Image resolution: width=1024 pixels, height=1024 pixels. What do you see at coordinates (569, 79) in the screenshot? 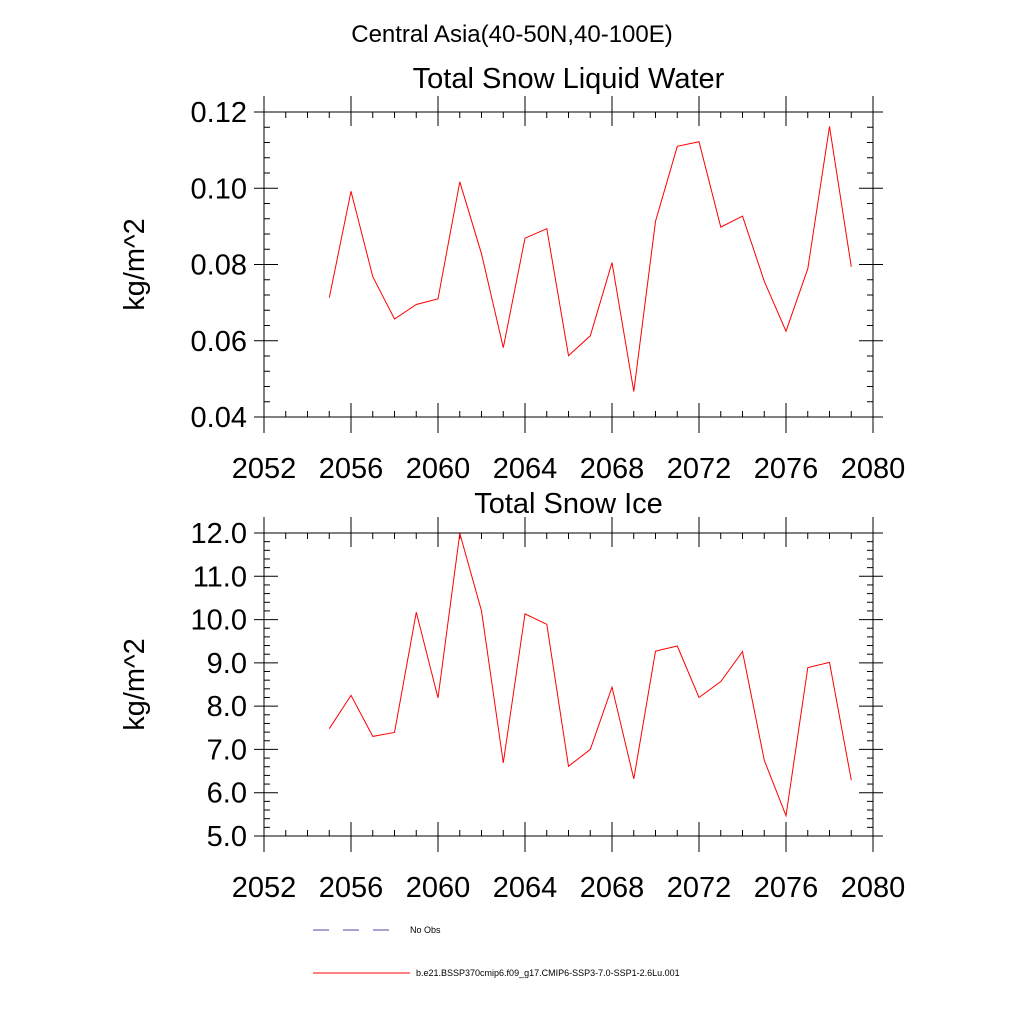
I see `panel-title: Total Snow Liquid Water` at bounding box center [569, 79].